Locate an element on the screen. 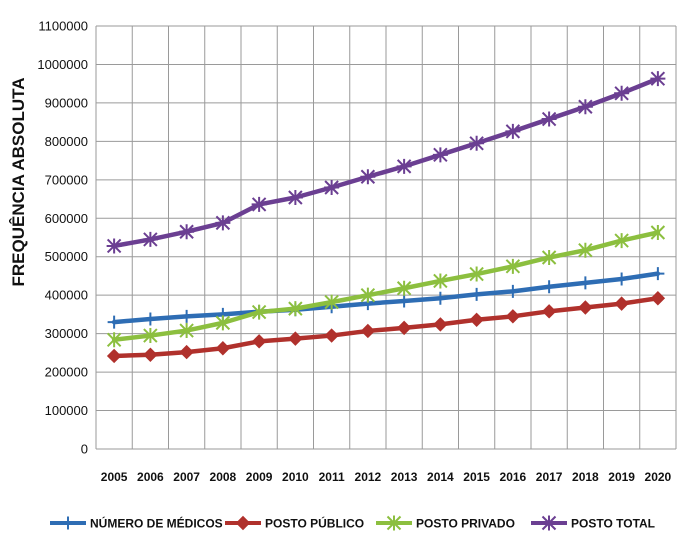 This screenshot has width=700, height=560. y-tick-label: 900000 is located at coordinates (66, 102).